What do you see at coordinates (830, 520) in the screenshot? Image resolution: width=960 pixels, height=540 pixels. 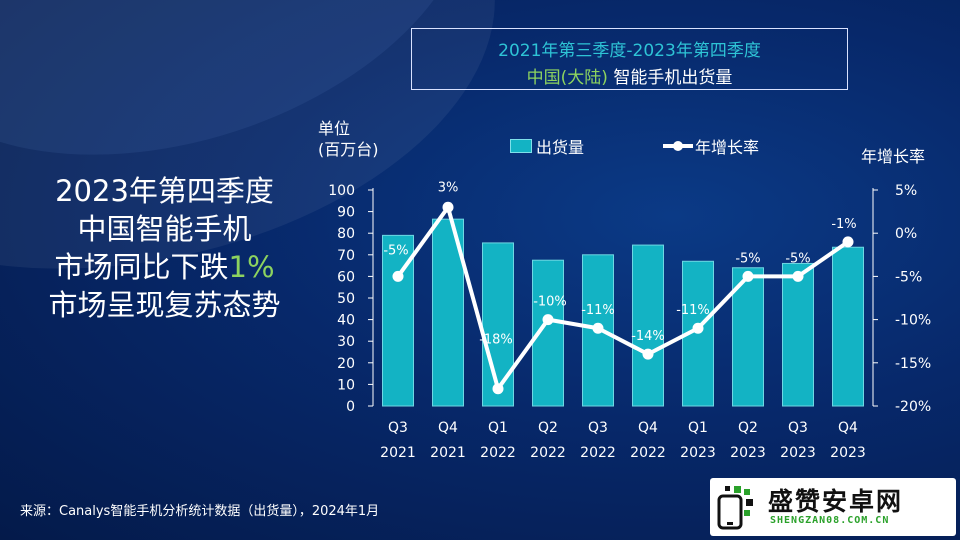 I see `logo-url: SHENGZAN08.COM.CN` at bounding box center [830, 520].